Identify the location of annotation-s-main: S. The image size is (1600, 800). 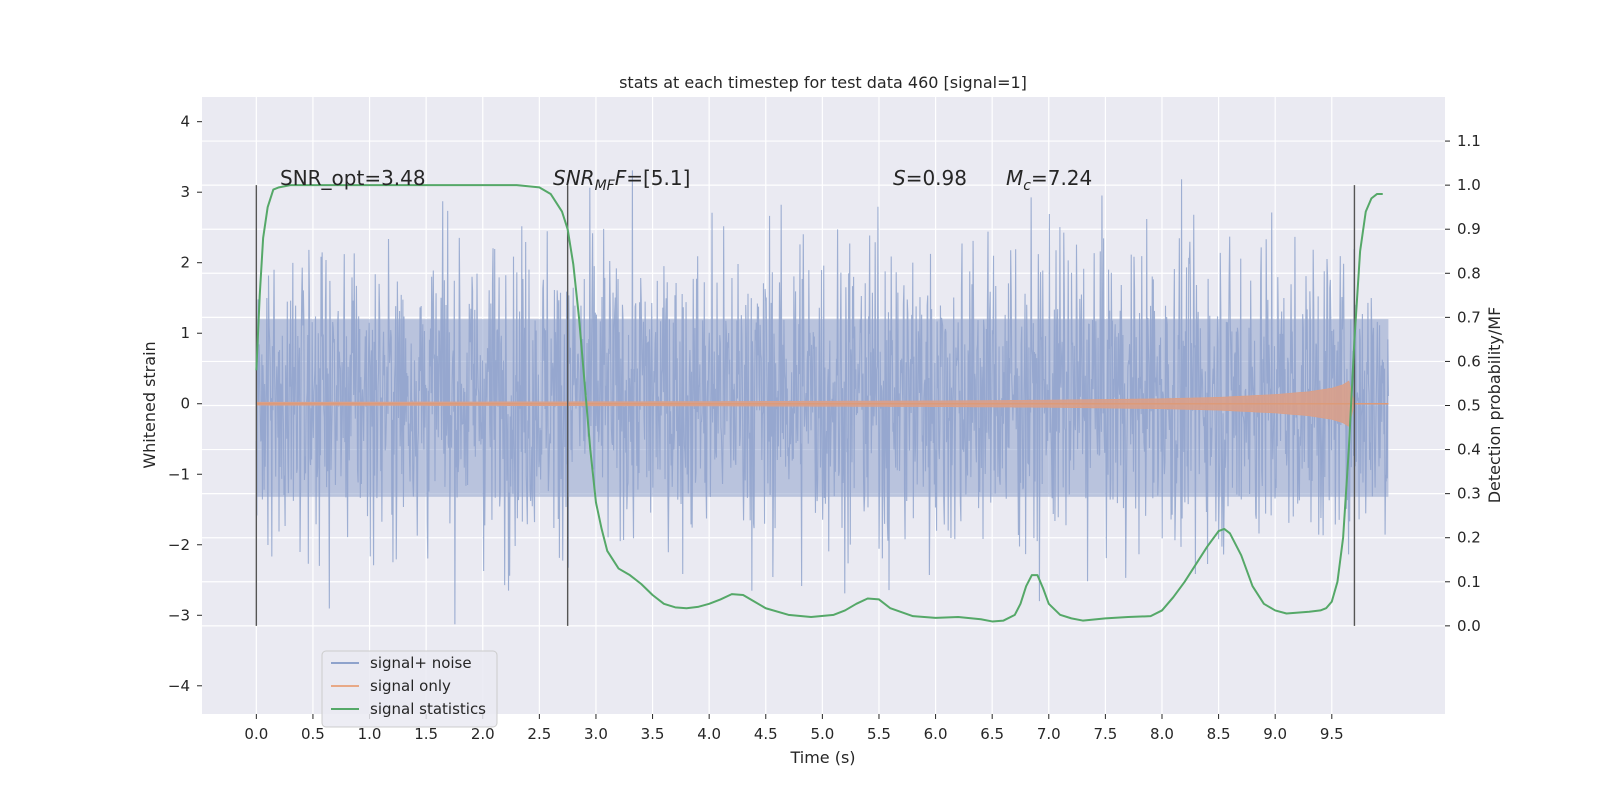
(899, 178).